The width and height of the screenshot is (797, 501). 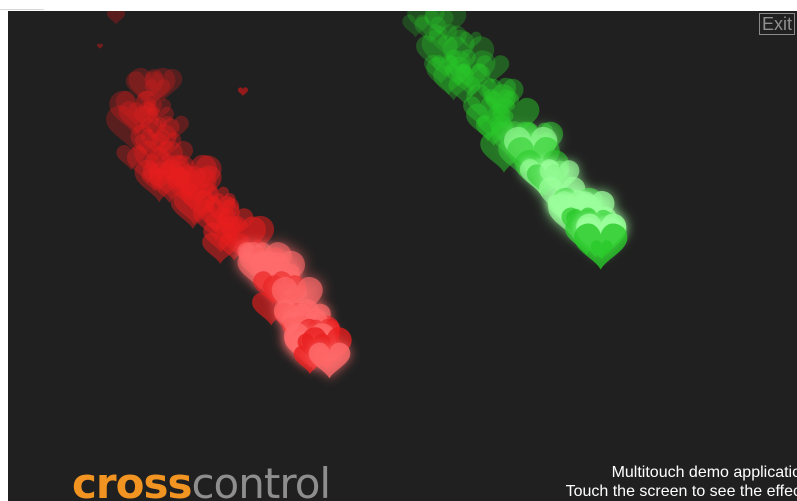 I want to click on logo-part-control: control, so click(x=261, y=480).